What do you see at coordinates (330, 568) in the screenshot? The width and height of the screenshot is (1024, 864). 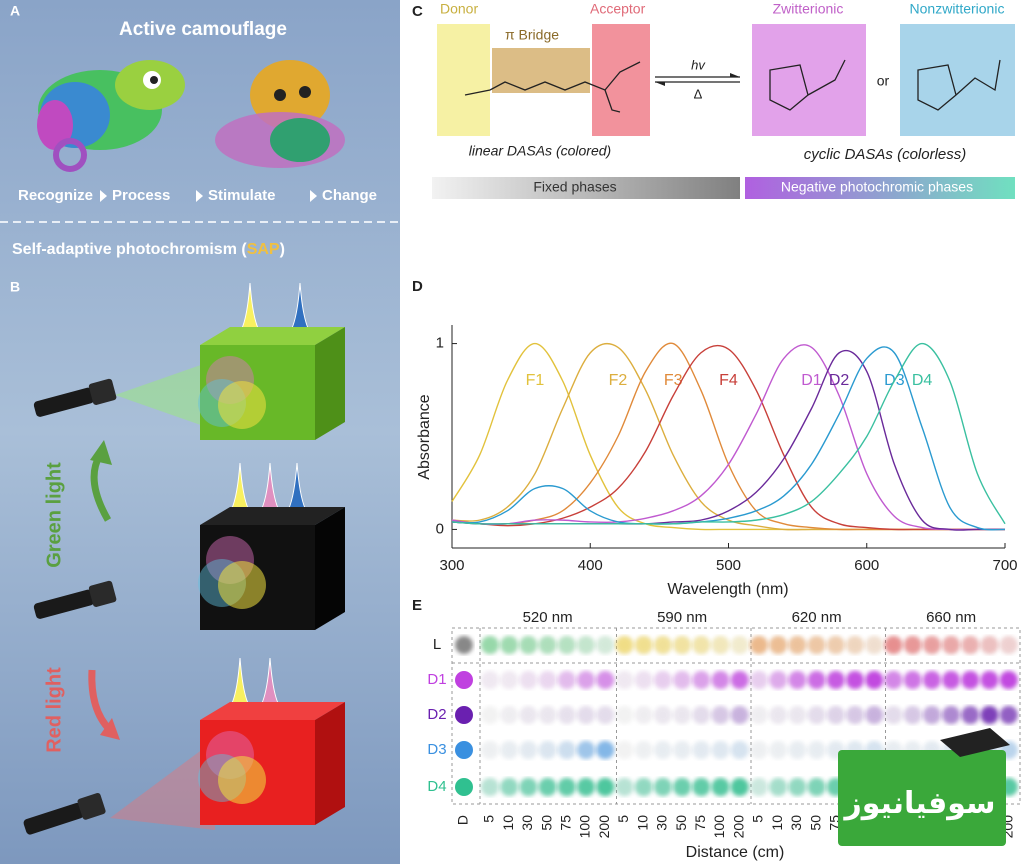 I see `cube-side` at bounding box center [330, 568].